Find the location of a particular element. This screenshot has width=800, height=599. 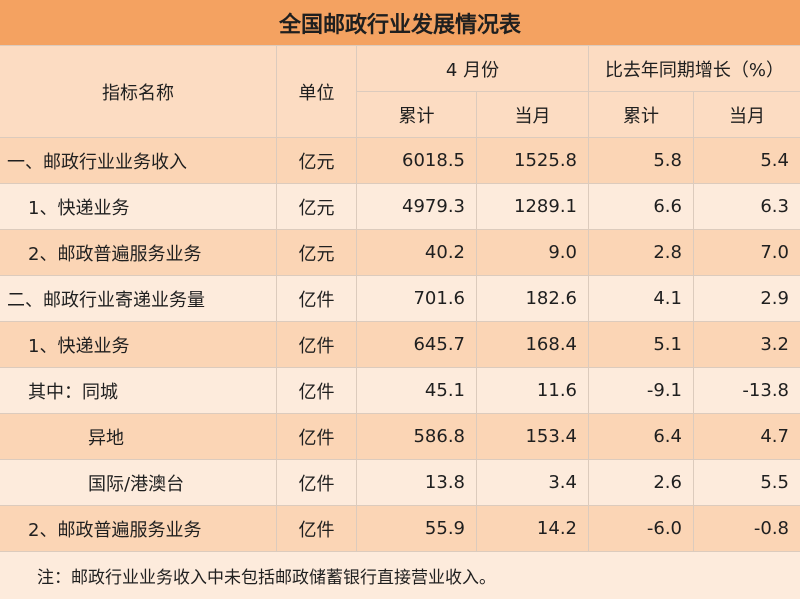

table-row: 1、快递业务 亿件 645.7 168.4 5.1 3.2 is located at coordinates (400, 345).